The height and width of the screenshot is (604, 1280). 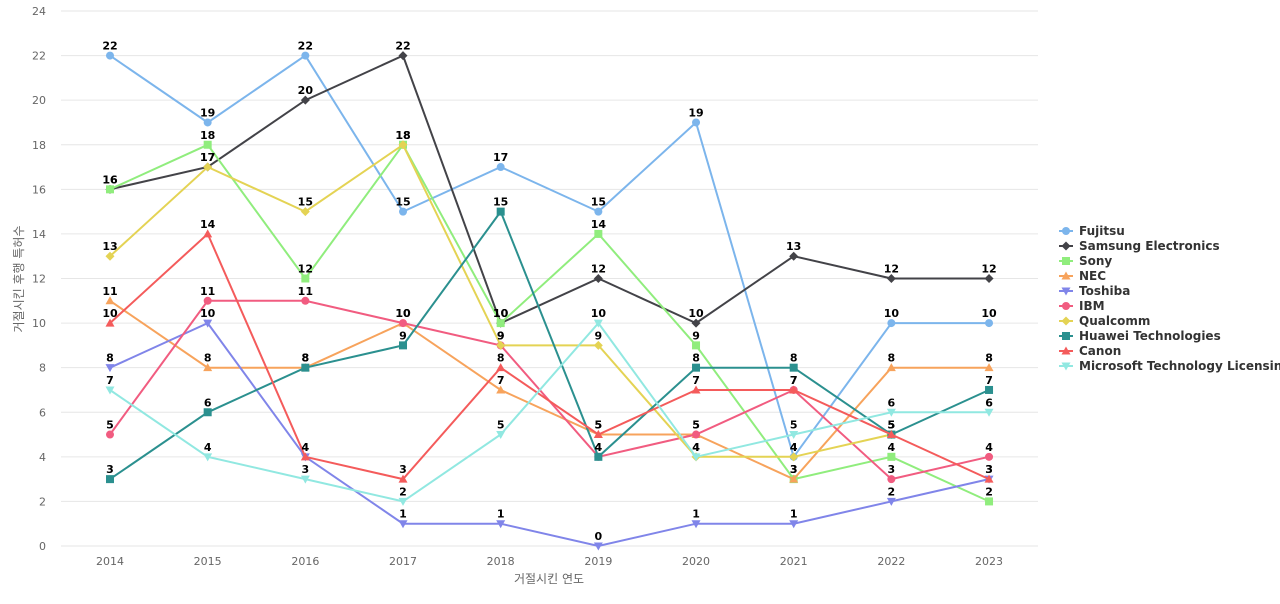 What do you see at coordinates (1082, 276) in the screenshot?
I see `legend-item: NEC` at bounding box center [1082, 276].